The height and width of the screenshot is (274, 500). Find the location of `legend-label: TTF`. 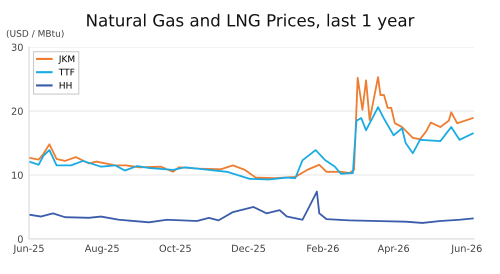

legend-label: TTF is located at coordinates (66, 72).